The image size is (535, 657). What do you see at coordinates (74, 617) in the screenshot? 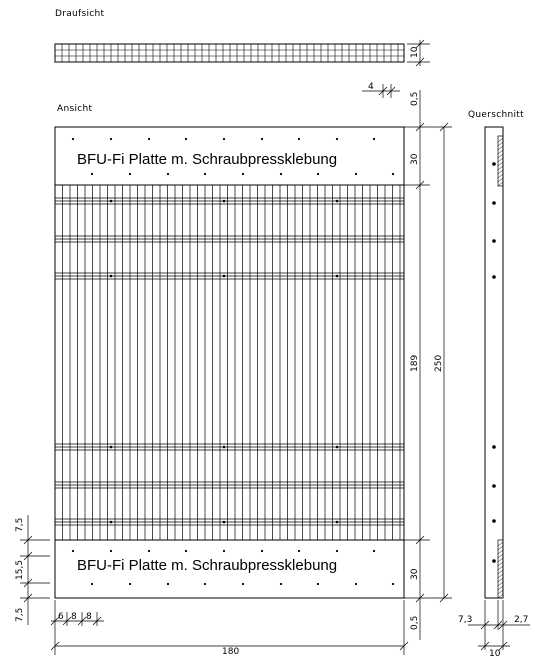
I see `dim-bottom-b: 8` at bounding box center [74, 617].